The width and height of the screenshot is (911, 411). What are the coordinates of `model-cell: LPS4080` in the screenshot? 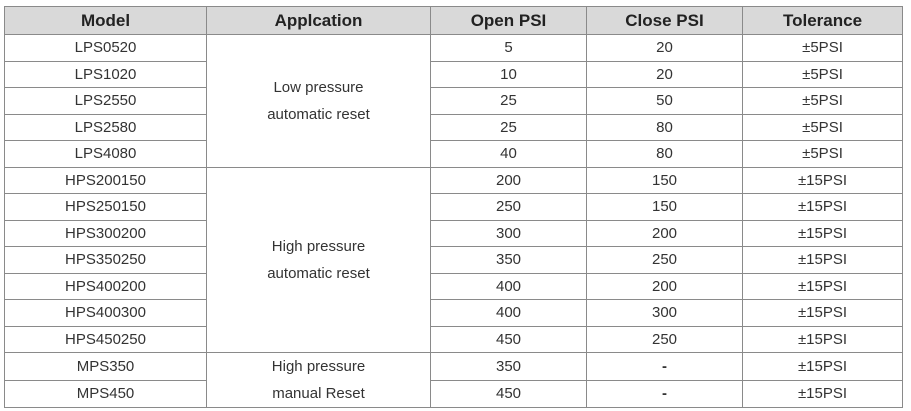 It's located at (105, 154).